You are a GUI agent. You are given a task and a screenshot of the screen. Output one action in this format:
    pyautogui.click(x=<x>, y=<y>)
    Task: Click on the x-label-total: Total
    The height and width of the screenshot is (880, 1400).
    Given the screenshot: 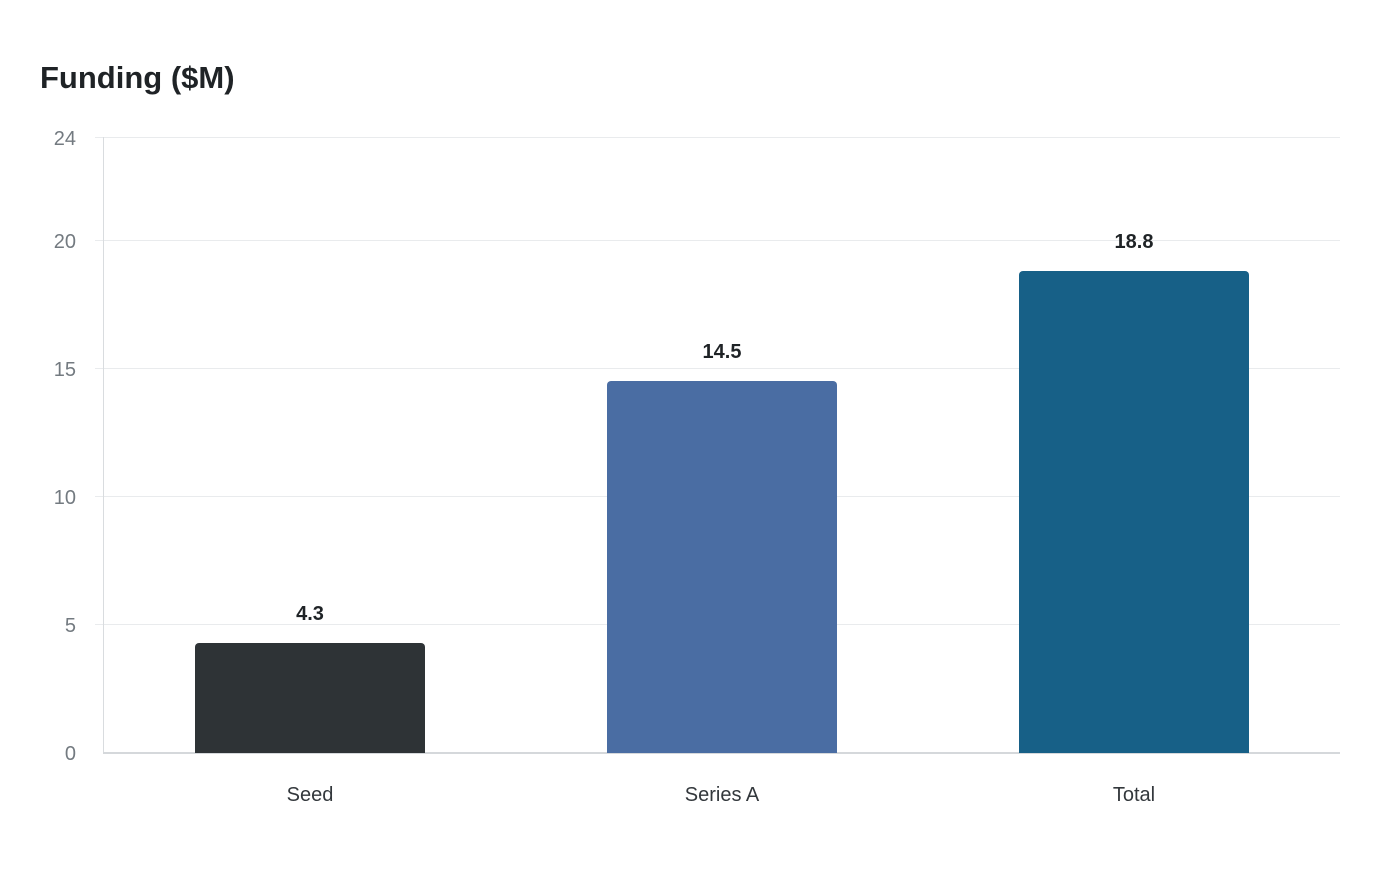 What is the action you would take?
    pyautogui.click(x=1134, y=795)
    